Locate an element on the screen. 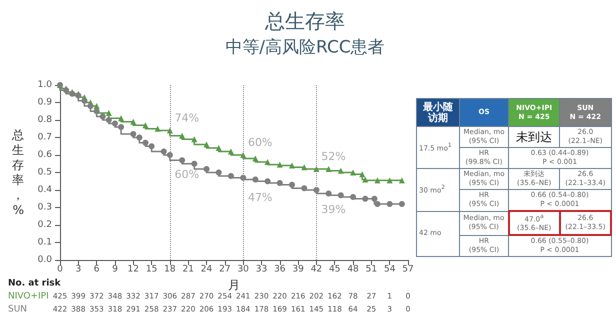 This screenshot has height=324, width=616. x-tick-label: 12 is located at coordinates (133, 269).